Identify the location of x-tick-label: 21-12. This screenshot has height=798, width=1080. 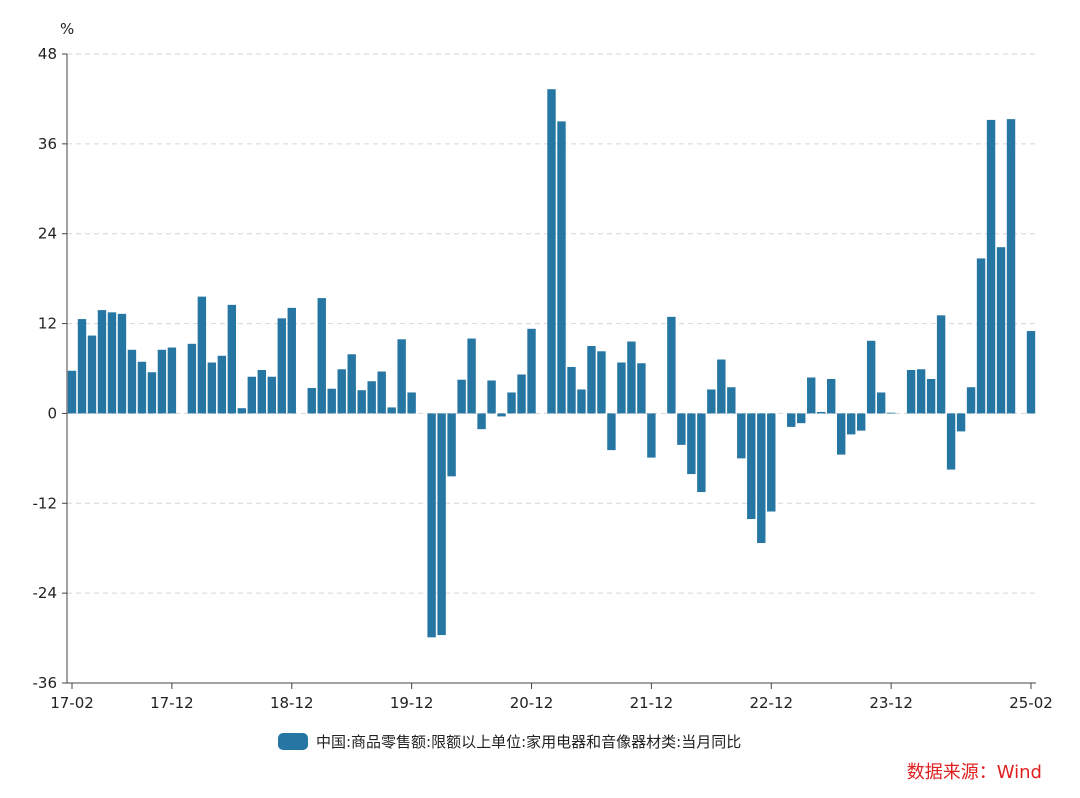
(652, 703).